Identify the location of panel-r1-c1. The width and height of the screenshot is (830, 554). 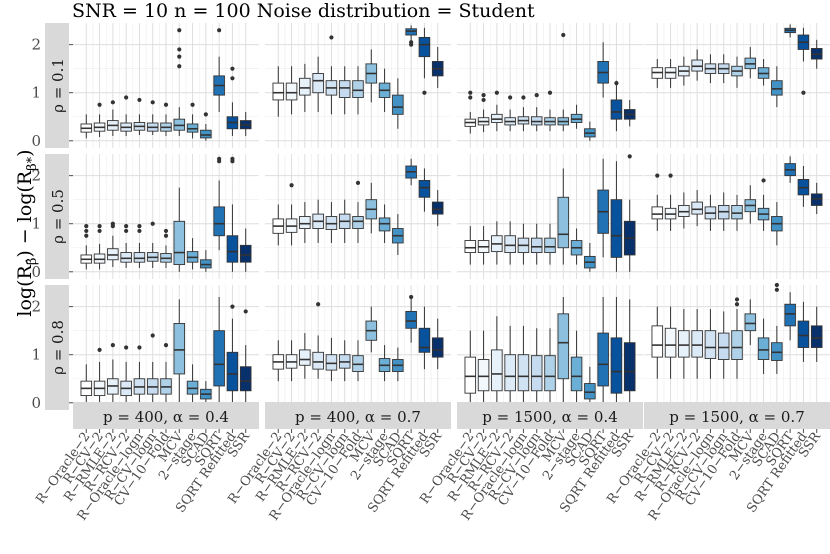
(358, 225).